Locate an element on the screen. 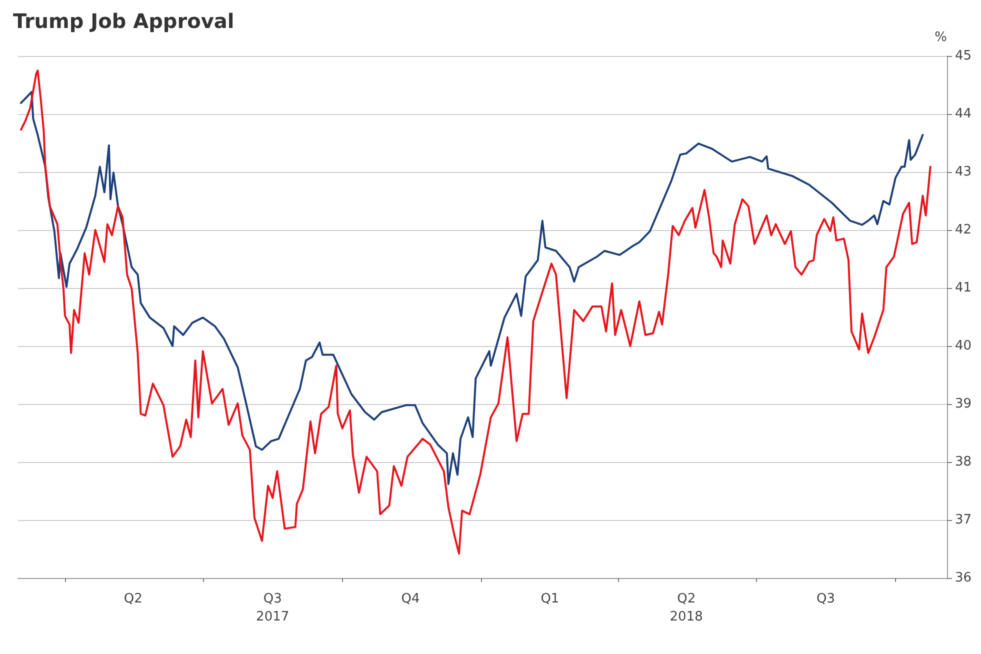 This screenshot has height=654, width=981. x-tick-label: Q4 is located at coordinates (410, 599).